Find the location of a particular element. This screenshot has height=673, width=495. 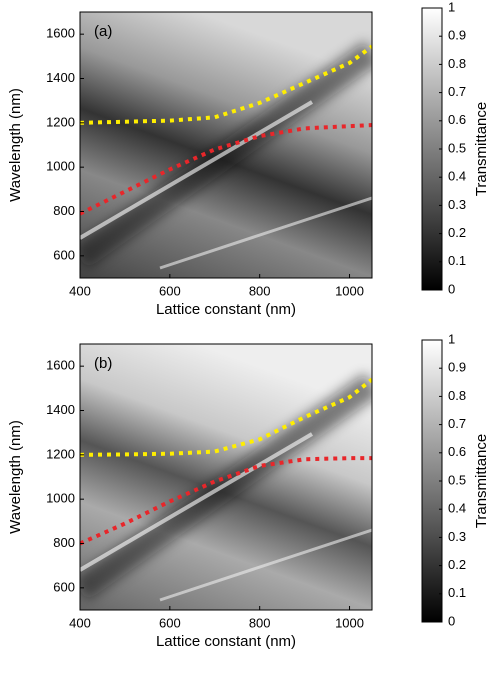

panel-label: (b) is located at coordinates (103, 363).